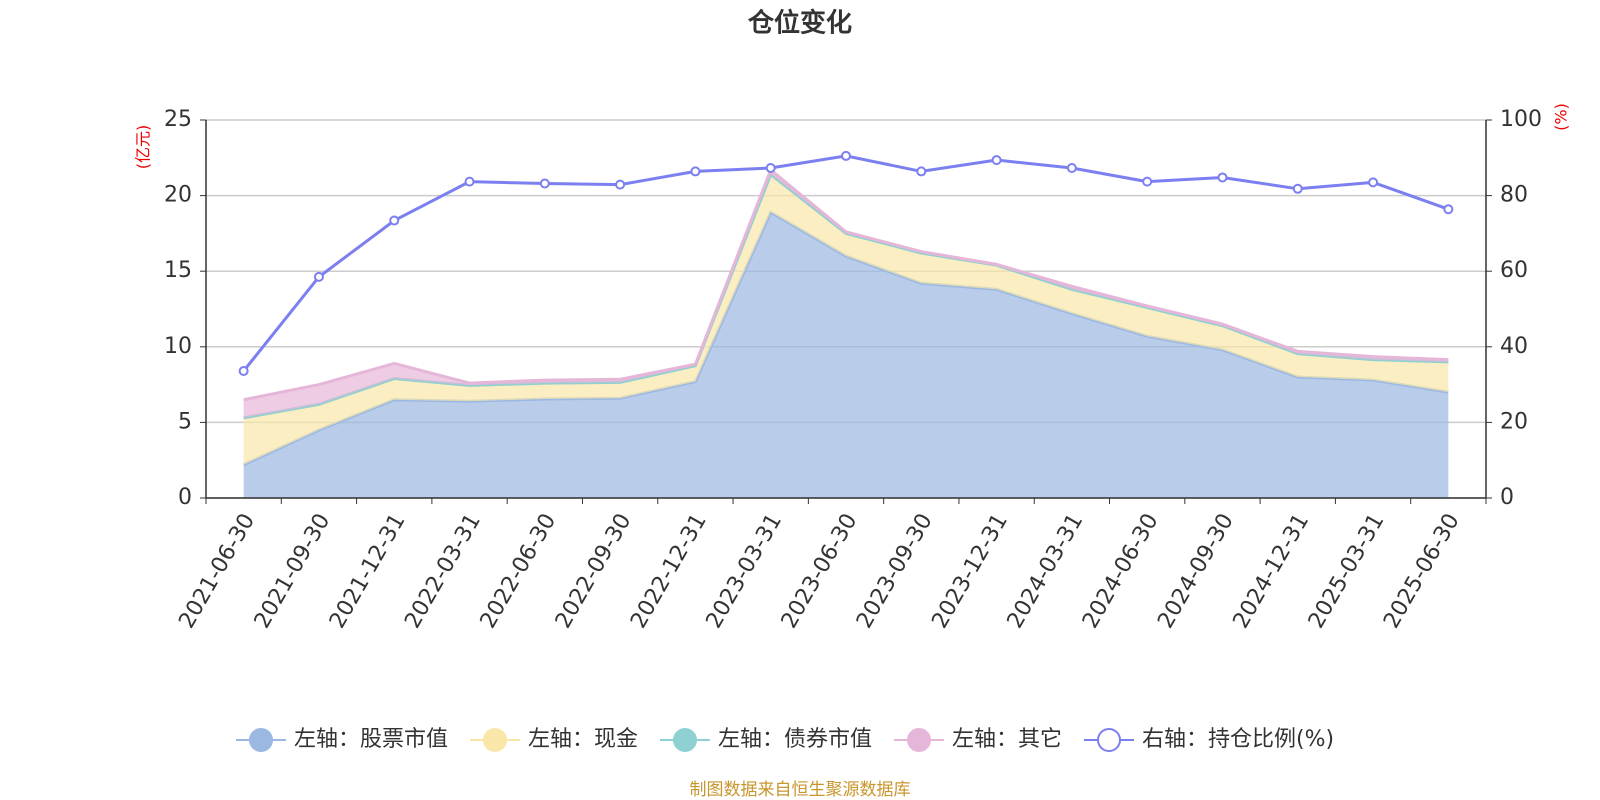 The height and width of the screenshot is (800, 1600). I want to click on legend-item: 左轴：股票市值, so click(342, 739).